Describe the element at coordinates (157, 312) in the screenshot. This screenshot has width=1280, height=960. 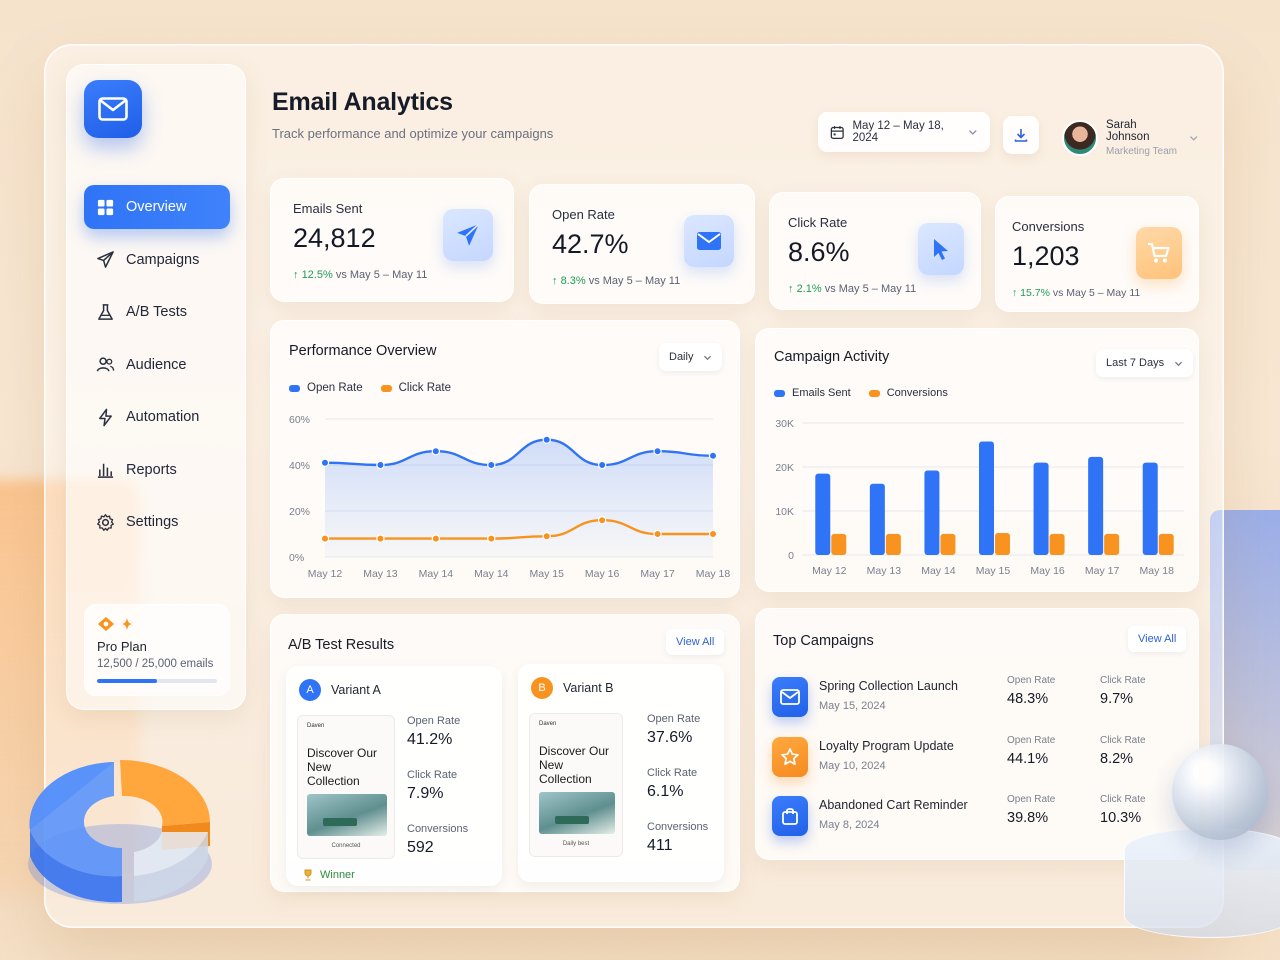
I see `sidebar-item-ab-tests: A/B Tests` at that location.